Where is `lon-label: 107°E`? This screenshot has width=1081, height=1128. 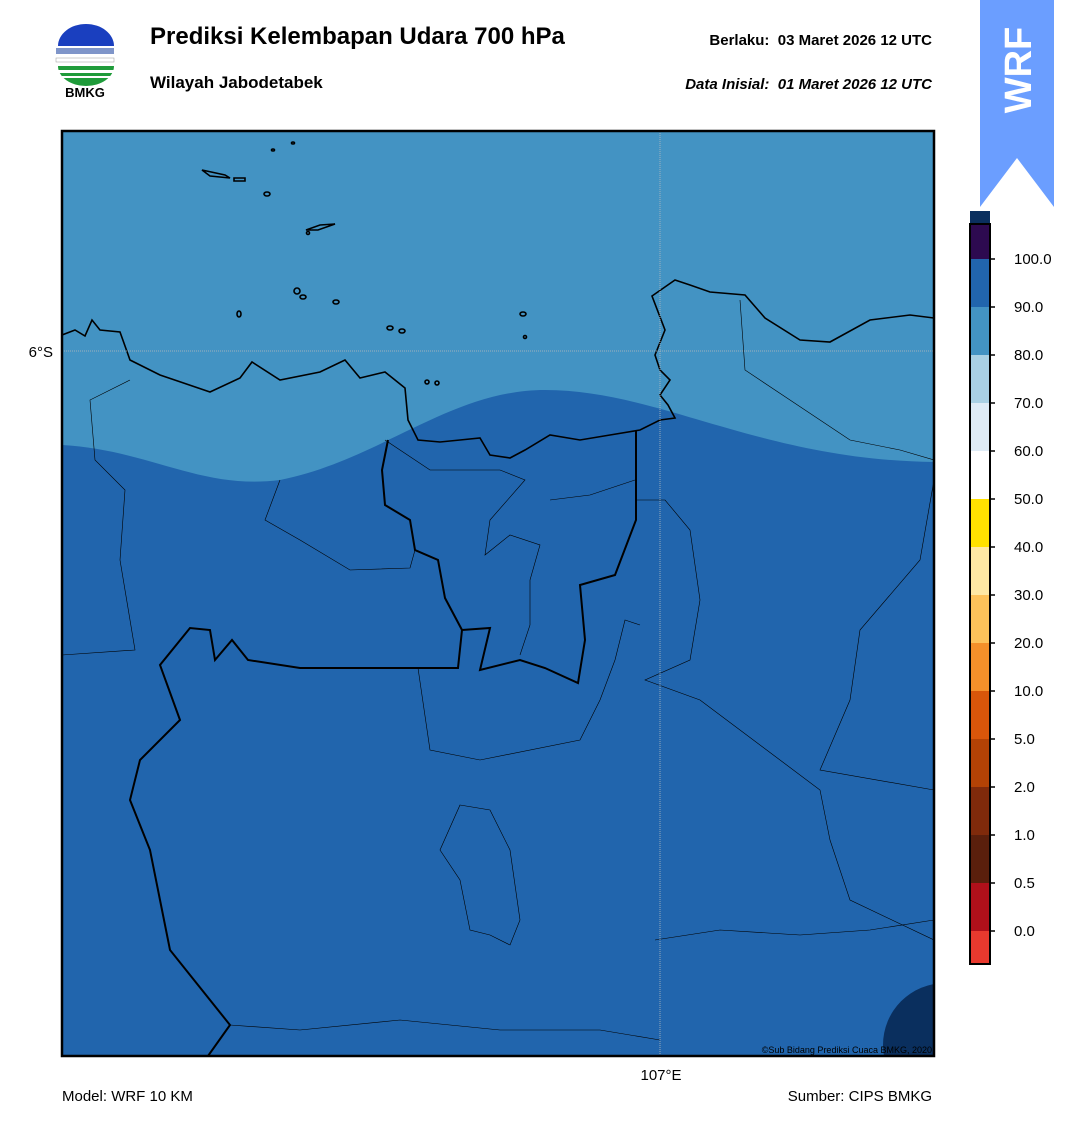 lon-label: 107°E is located at coordinates (660, 1075).